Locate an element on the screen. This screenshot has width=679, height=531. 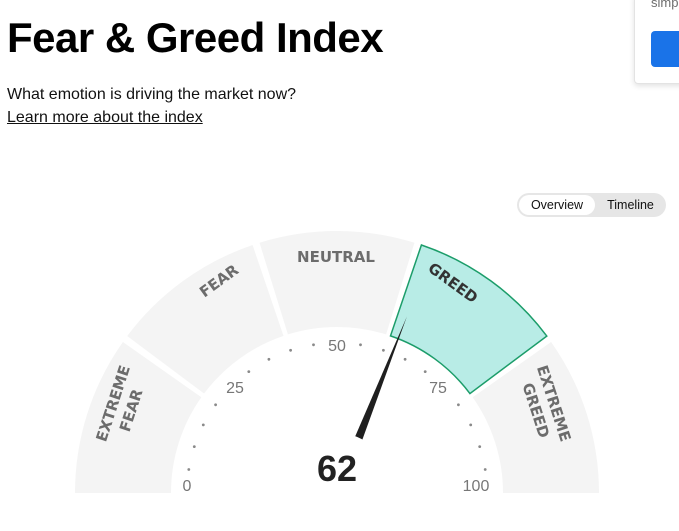
scale-label-100: 100 is located at coordinates (476, 486).